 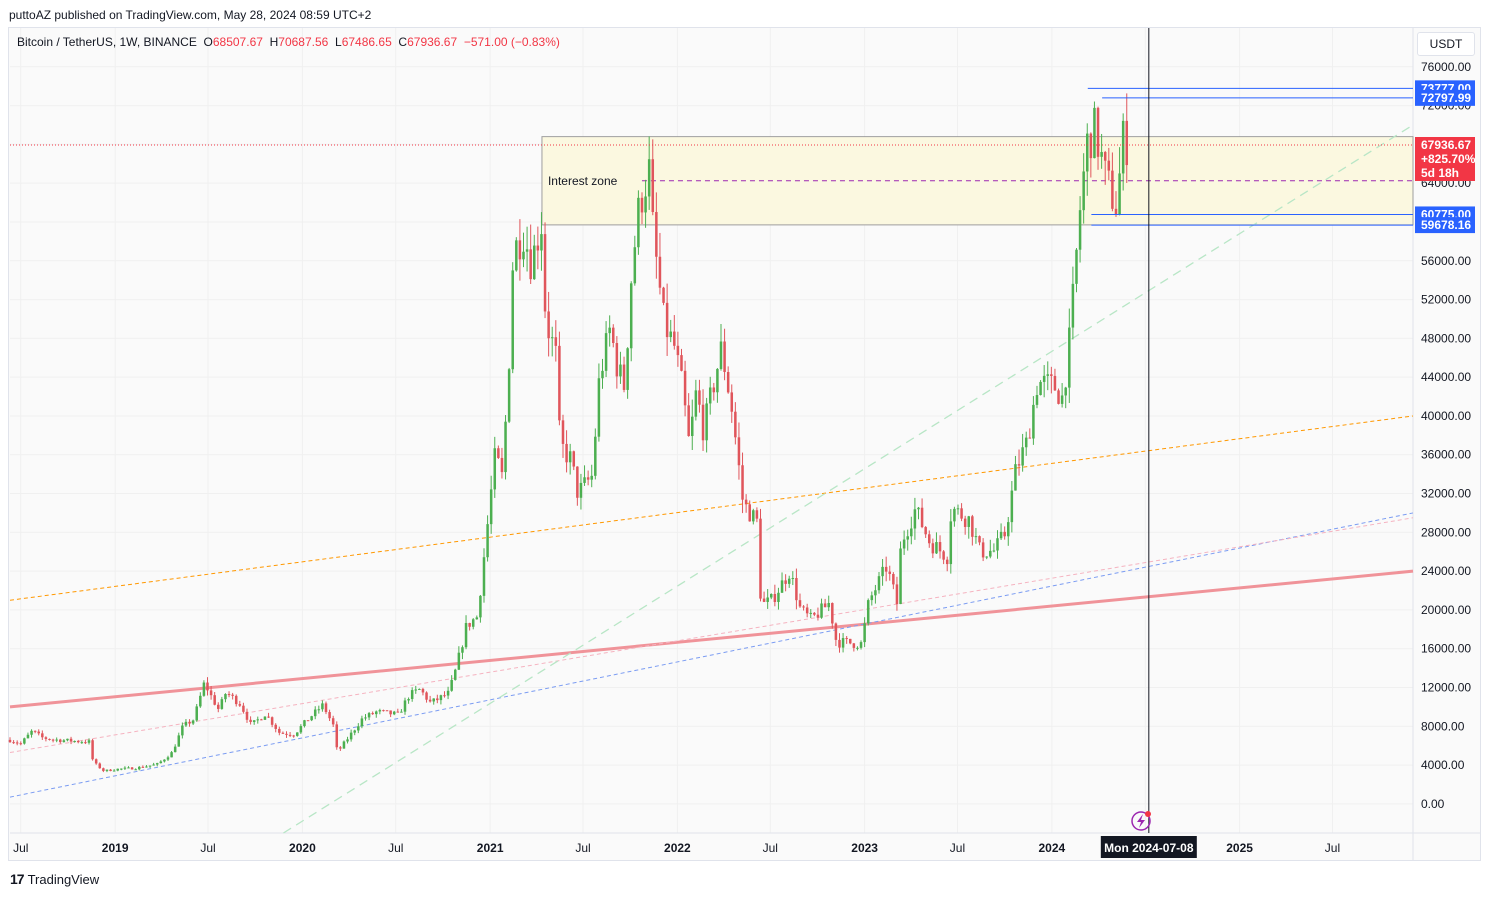 I want to click on tradingview-logo-icon: 17, so click(x=17, y=879).